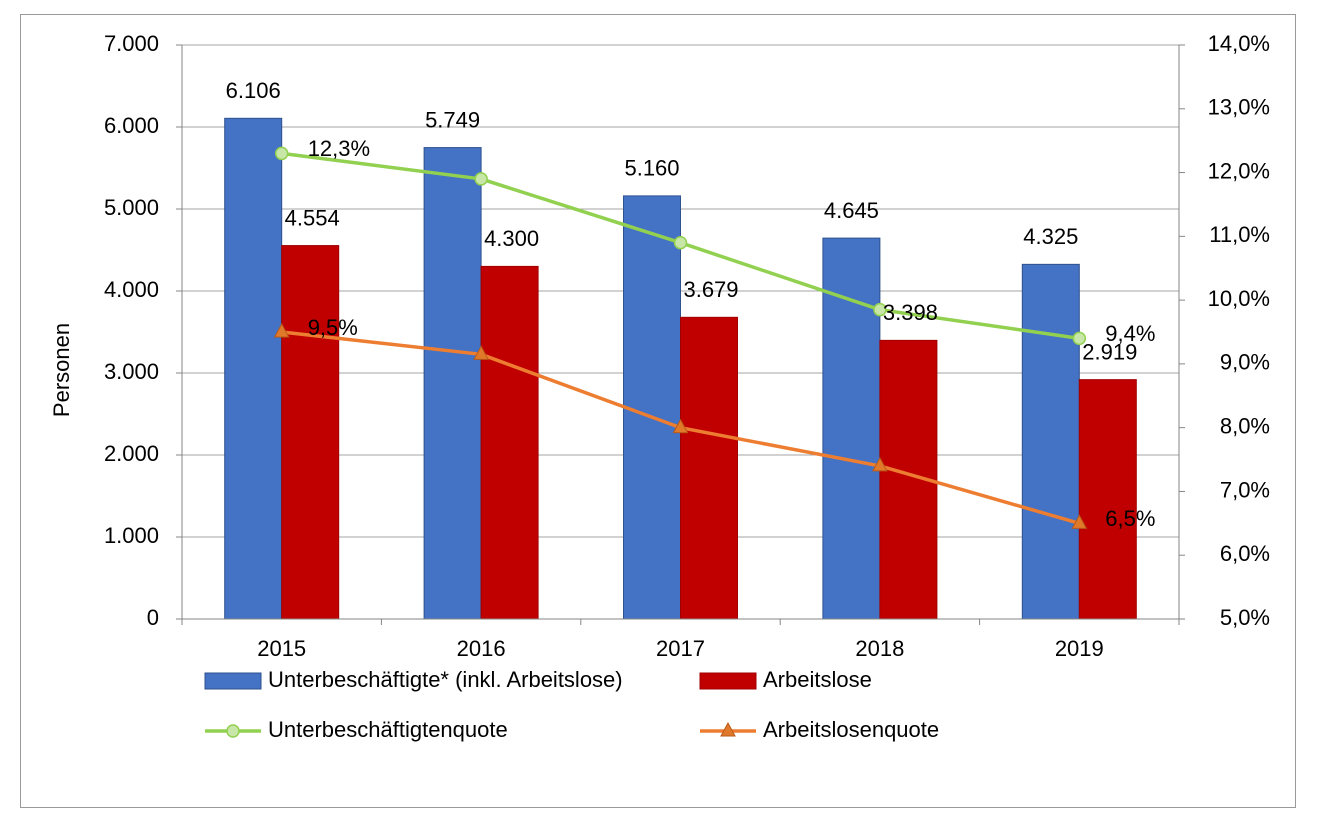 This screenshot has height=814, width=1317. Describe the element at coordinates (131, 207) in the screenshot. I see `y-tick-label: 5.000` at that location.